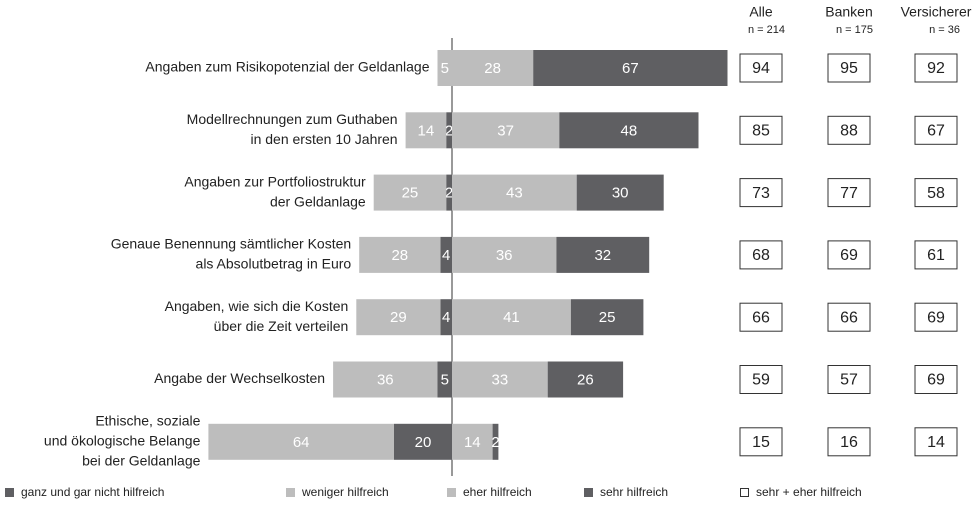 The image size is (974, 511). I want to click on table-value: 88, so click(849, 131).